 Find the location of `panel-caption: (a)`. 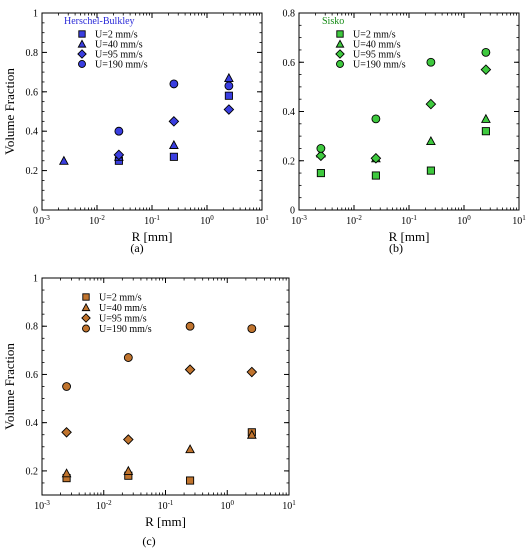

panel-caption: (a) is located at coordinates (136, 248).